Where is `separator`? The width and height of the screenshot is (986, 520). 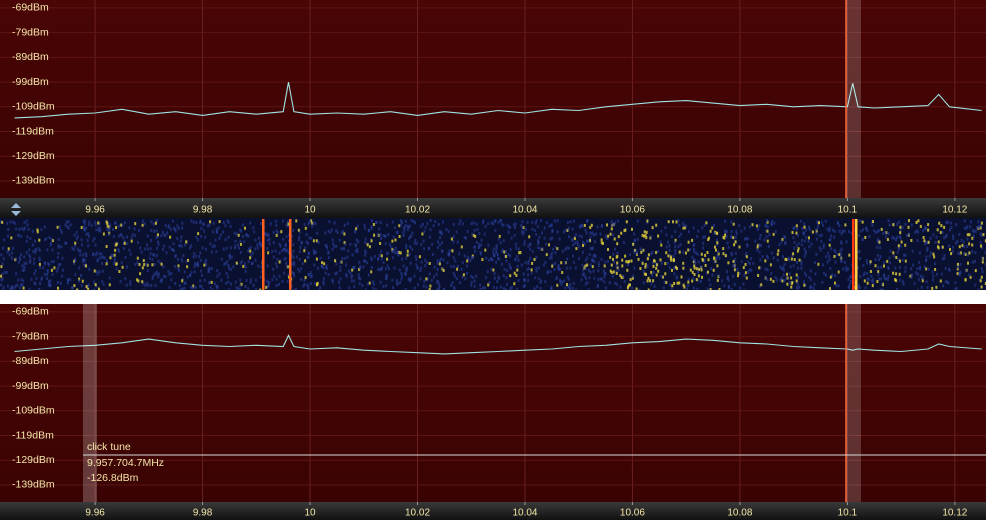 separator is located at coordinates (493, 297).